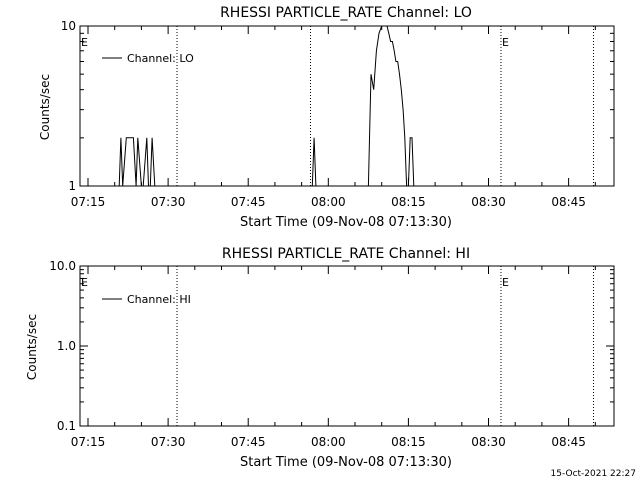  I want to click on lo-x-tick-label: 07:45, so click(248, 202).